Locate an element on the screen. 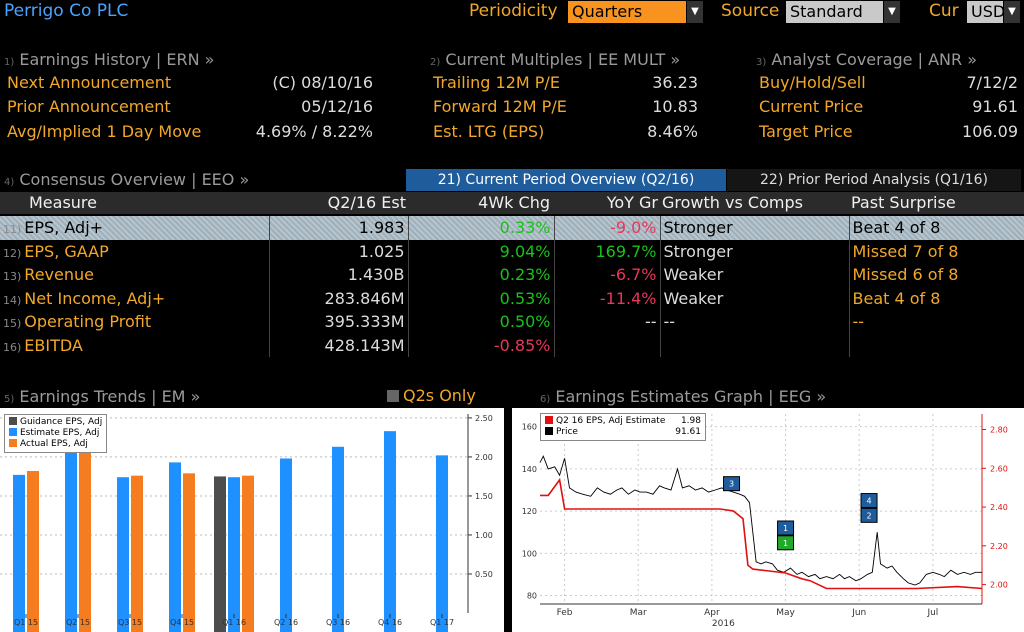  table-row: 15) Operating Profit 395.333M 0.50% -- -- -- is located at coordinates (512, 322).